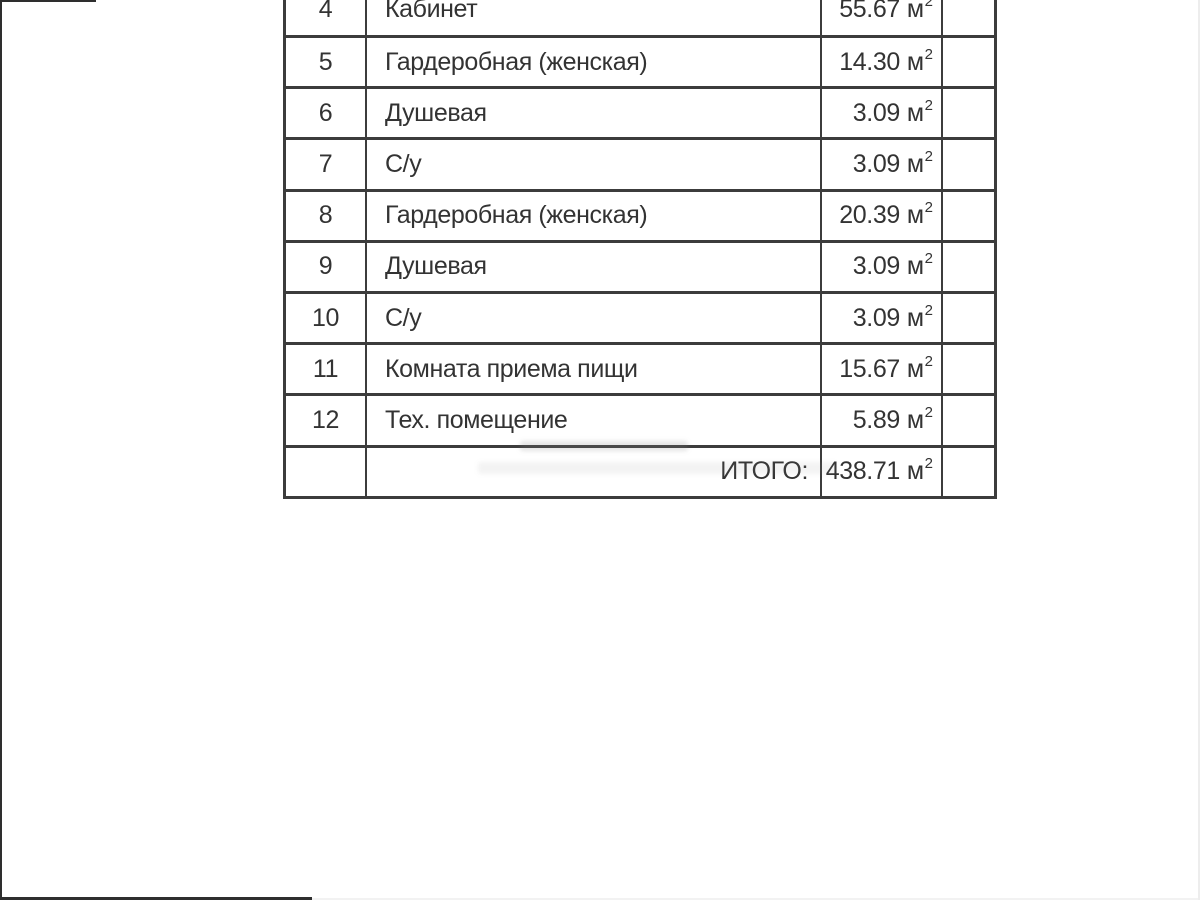 The image size is (1200, 900). Describe the element at coordinates (48, 1) in the screenshot. I see `page-edge-top` at that location.